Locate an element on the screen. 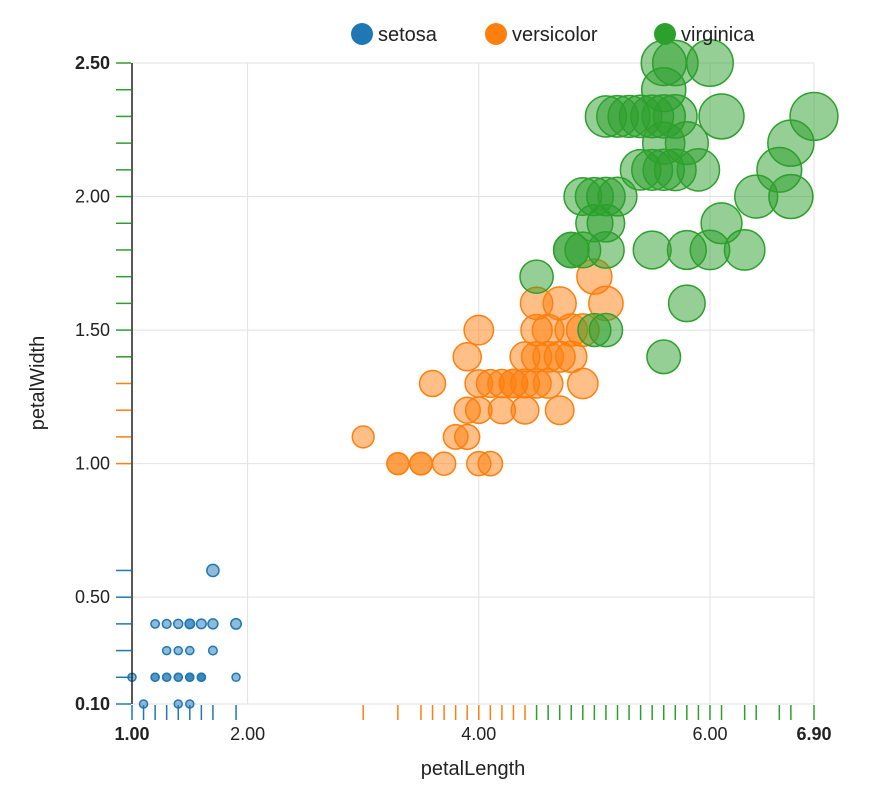 Image resolution: width=890 pixels, height=806 pixels. y-tick-label: 0.10 is located at coordinates (92, 704).